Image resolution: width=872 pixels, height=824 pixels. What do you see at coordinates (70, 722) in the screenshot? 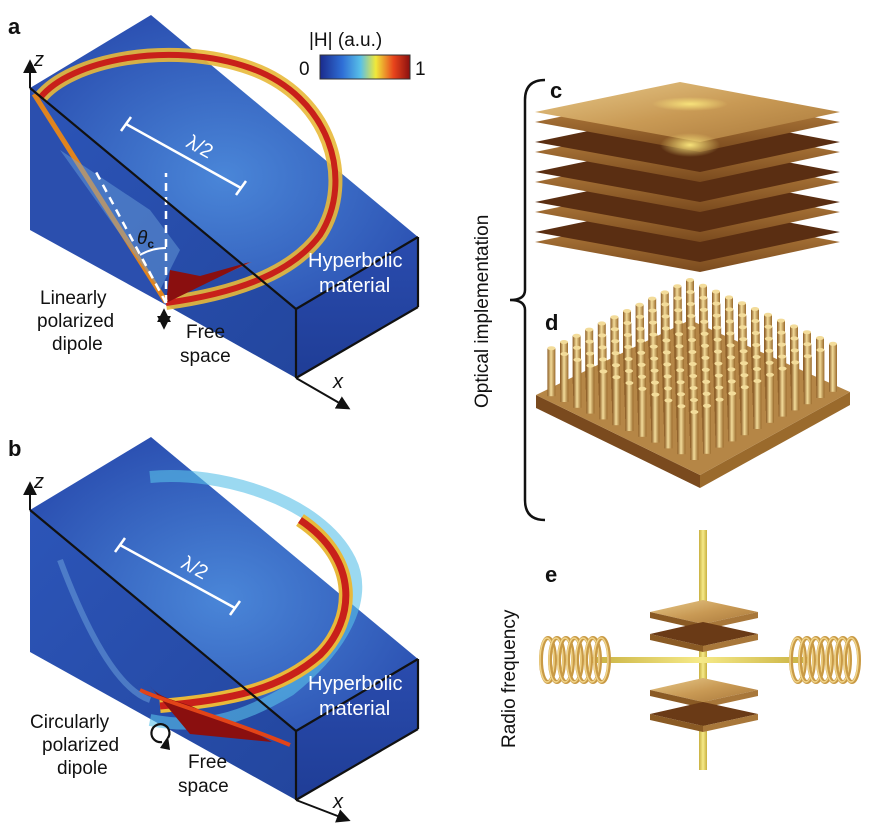
I see `panel-b-dipole-line1: Circularly` at bounding box center [70, 722].